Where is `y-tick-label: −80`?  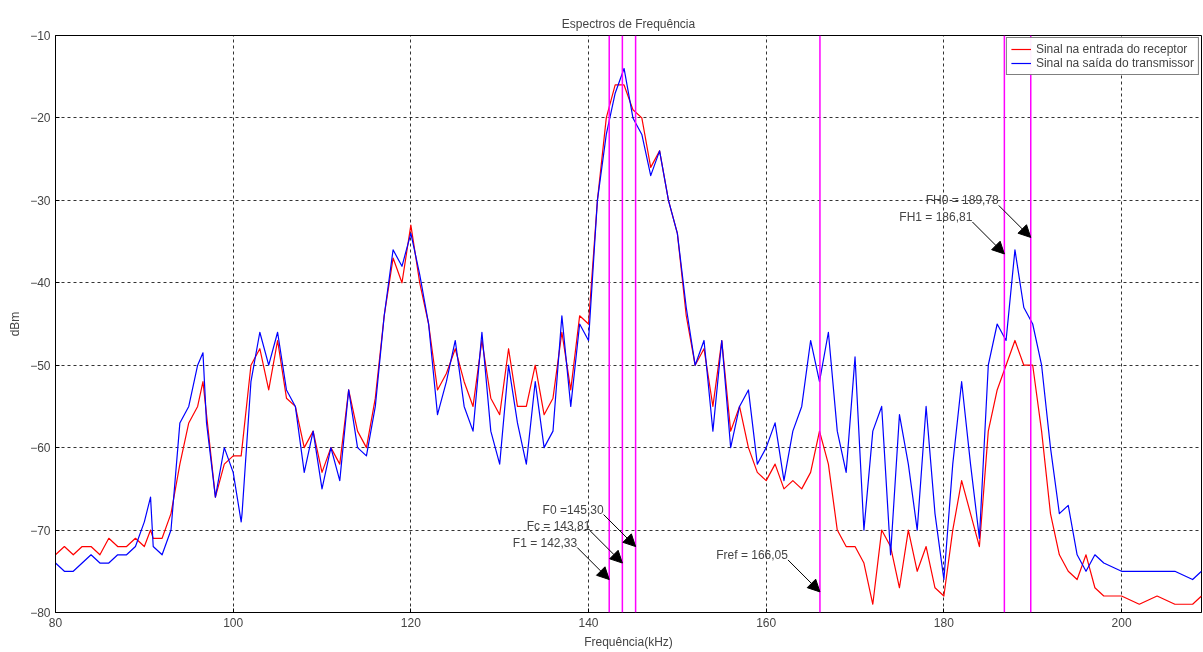
y-tick-label: −80 is located at coordinates (40, 613).